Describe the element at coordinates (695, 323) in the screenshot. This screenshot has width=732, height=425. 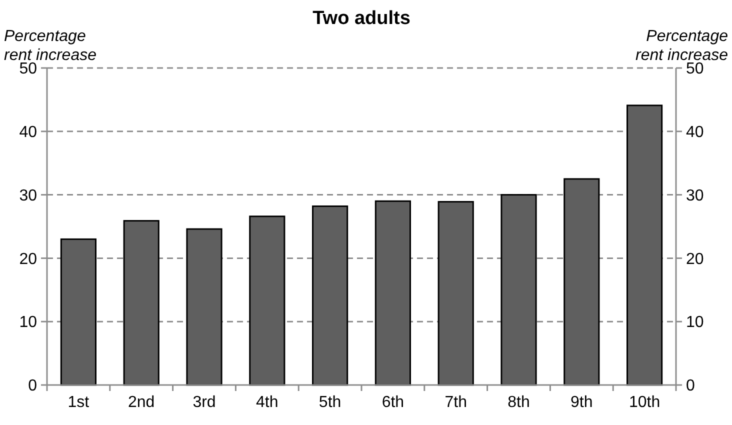
I see `y2-tick-label: 10` at that location.